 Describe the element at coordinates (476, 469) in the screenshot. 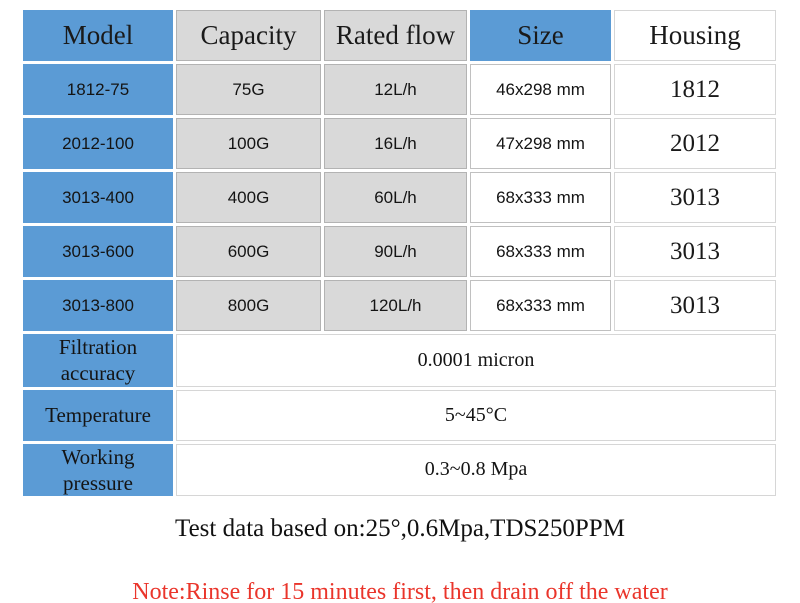

I see `spec-value-pressure: 0.3~0.8 Mpa` at that location.